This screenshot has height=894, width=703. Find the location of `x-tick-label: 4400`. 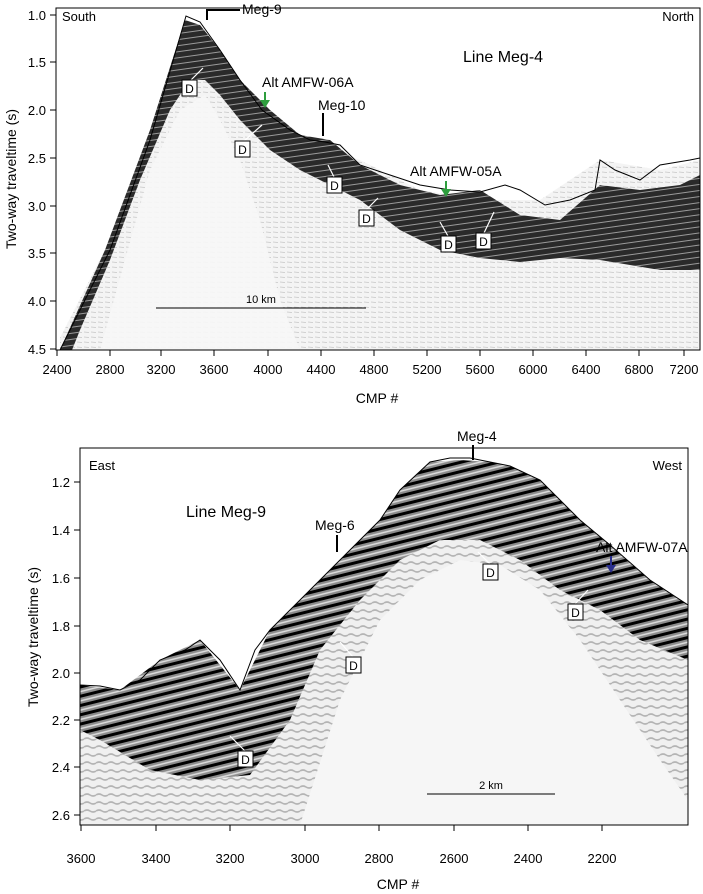

x-tick-label: 4400 is located at coordinates (321, 369).